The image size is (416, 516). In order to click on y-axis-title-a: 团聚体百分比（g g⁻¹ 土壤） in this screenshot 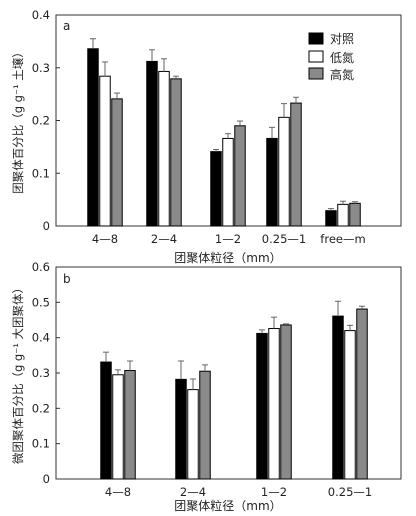, I will do `click(18, 120)`.